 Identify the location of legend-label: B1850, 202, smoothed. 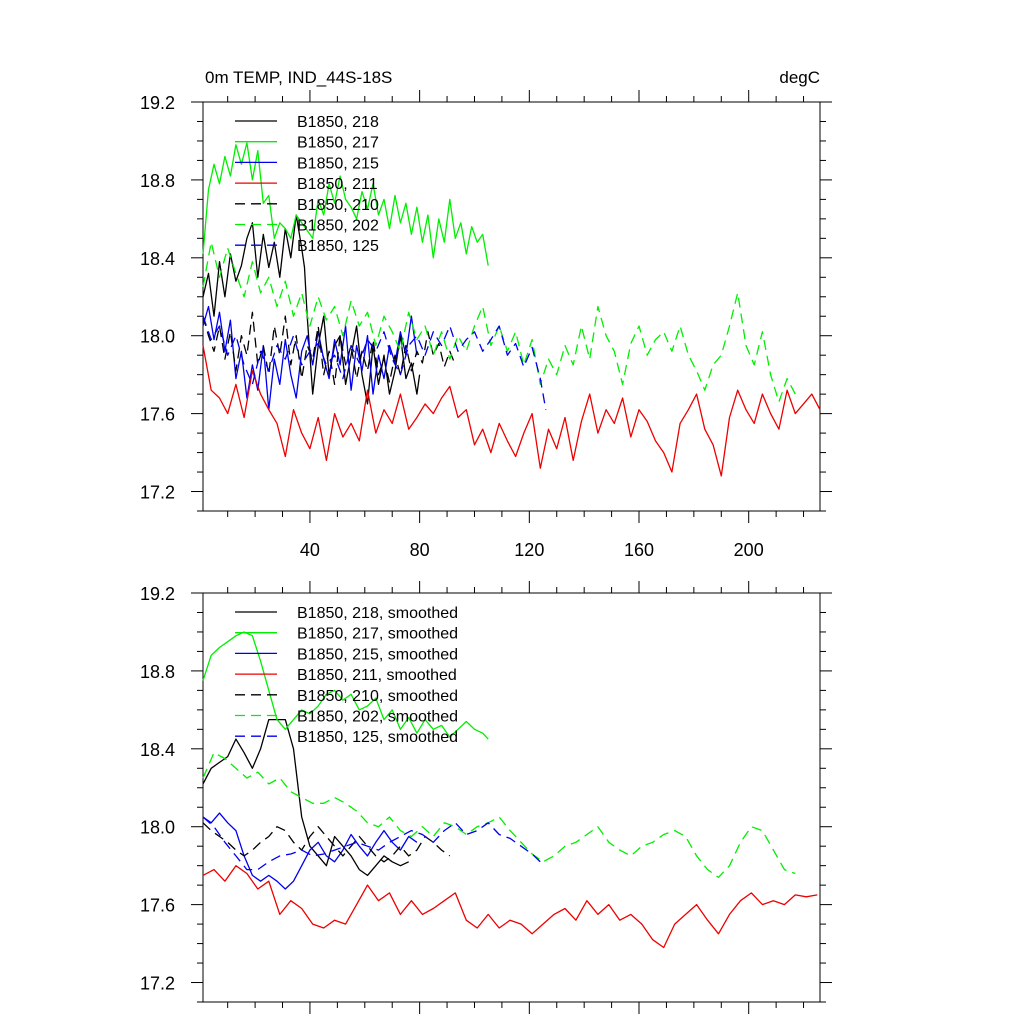
(377, 717).